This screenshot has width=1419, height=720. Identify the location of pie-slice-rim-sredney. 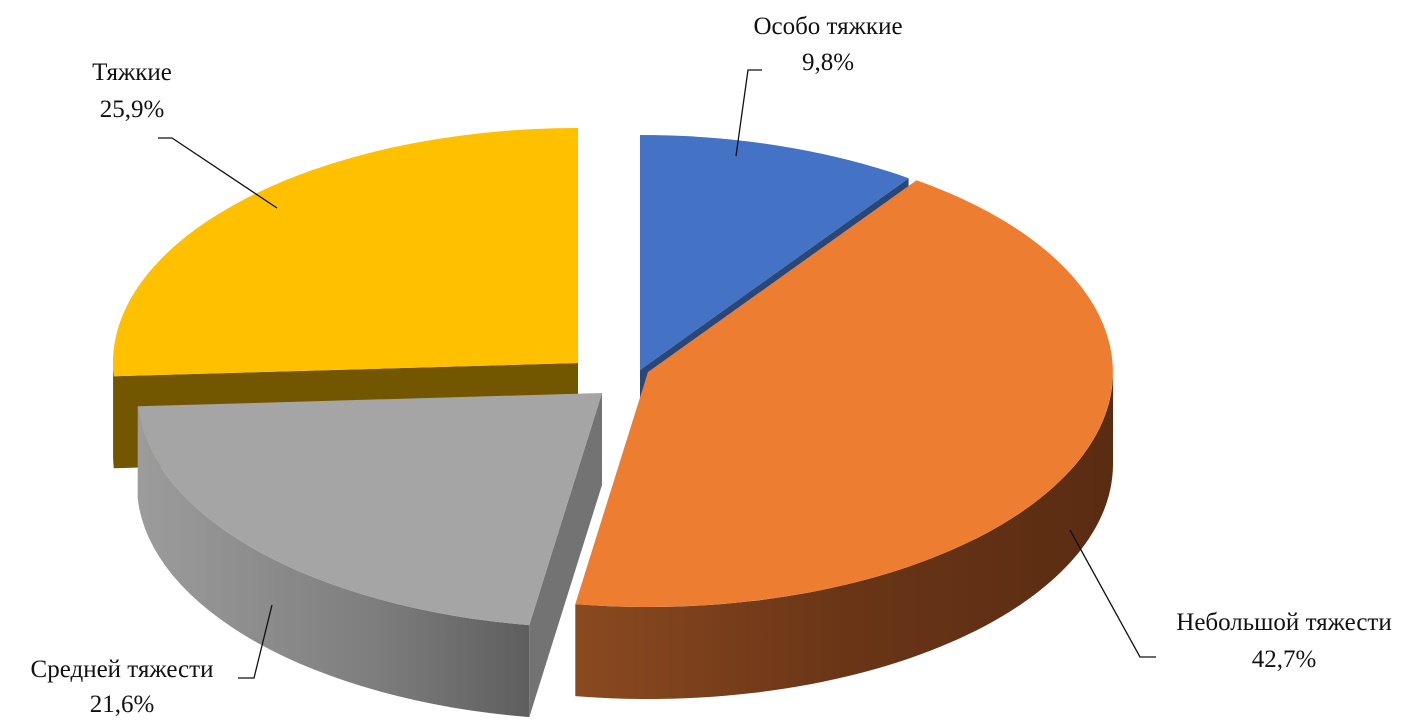
(333, 562).